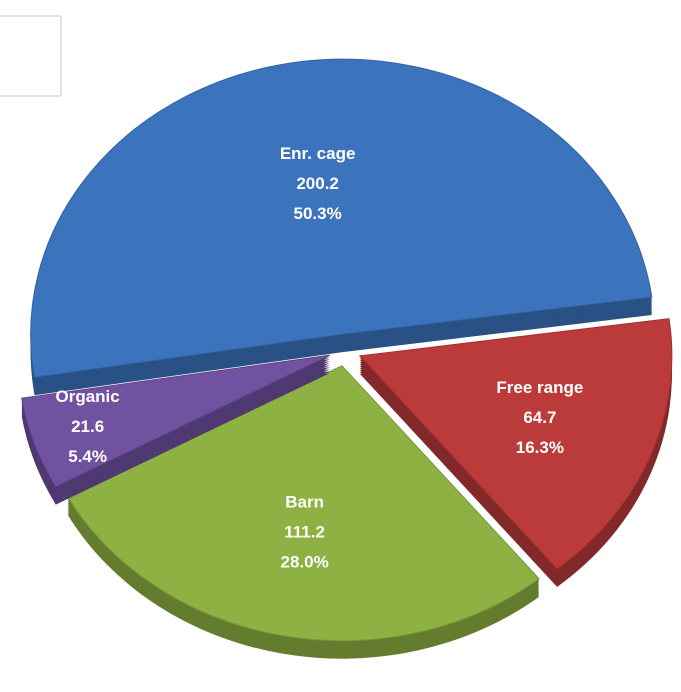 The width and height of the screenshot is (681, 692). I want to click on slice, so click(176, 421).